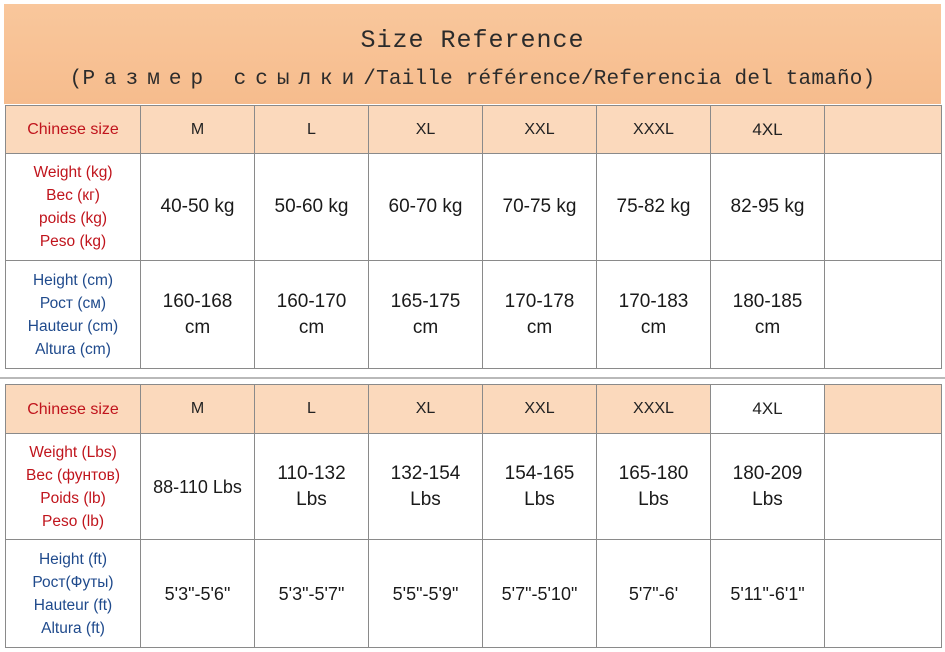  Describe the element at coordinates (539, 486) in the screenshot. I see `weight-value: 154-165 Lbs` at that location.